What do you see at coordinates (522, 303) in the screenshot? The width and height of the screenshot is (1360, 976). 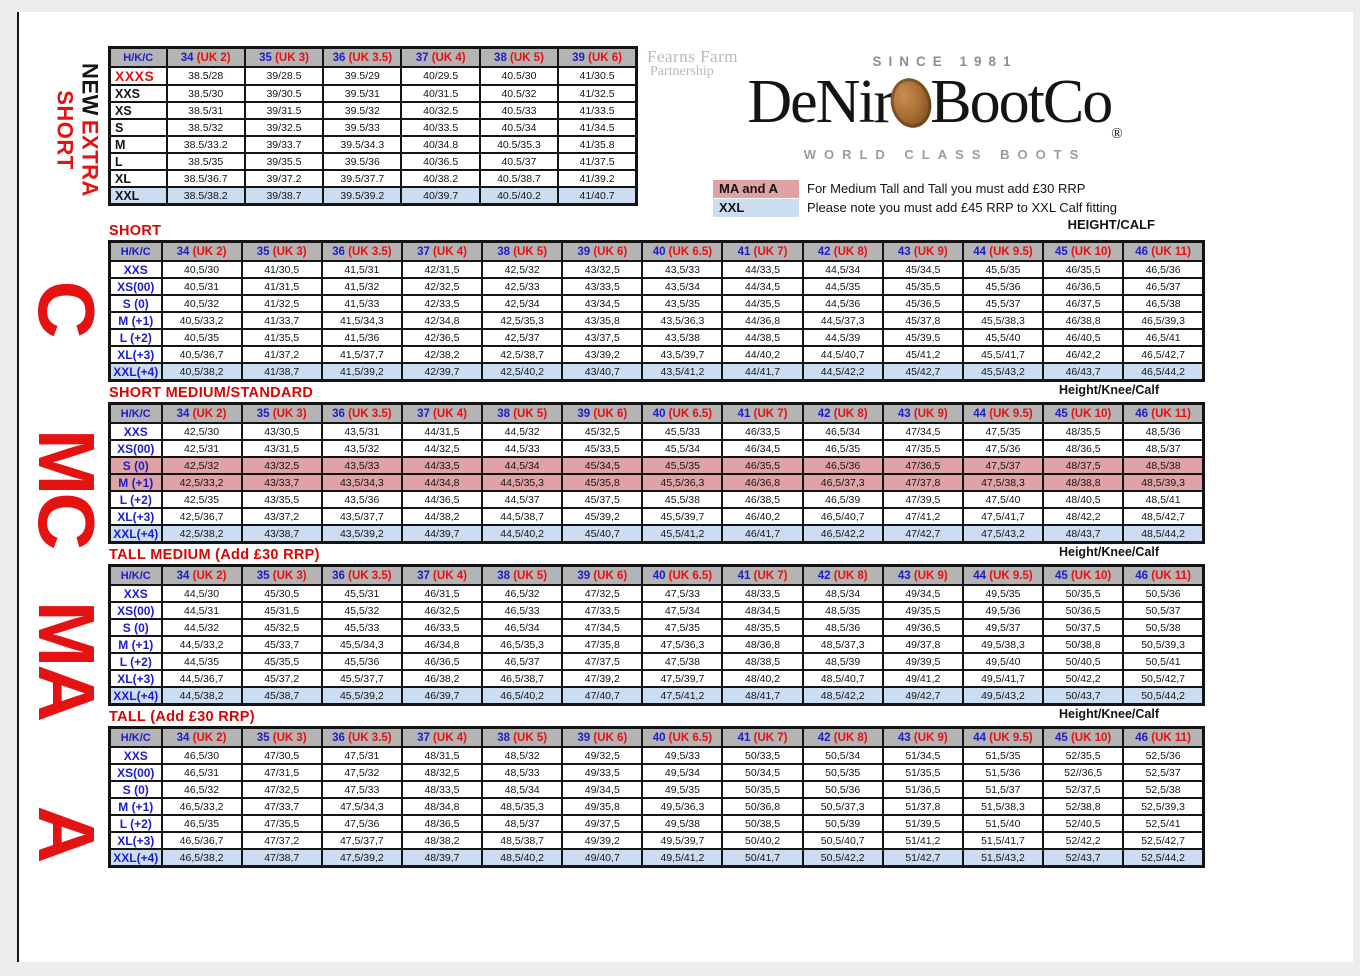 I see `size-cell: 42,5/34` at bounding box center [522, 303].